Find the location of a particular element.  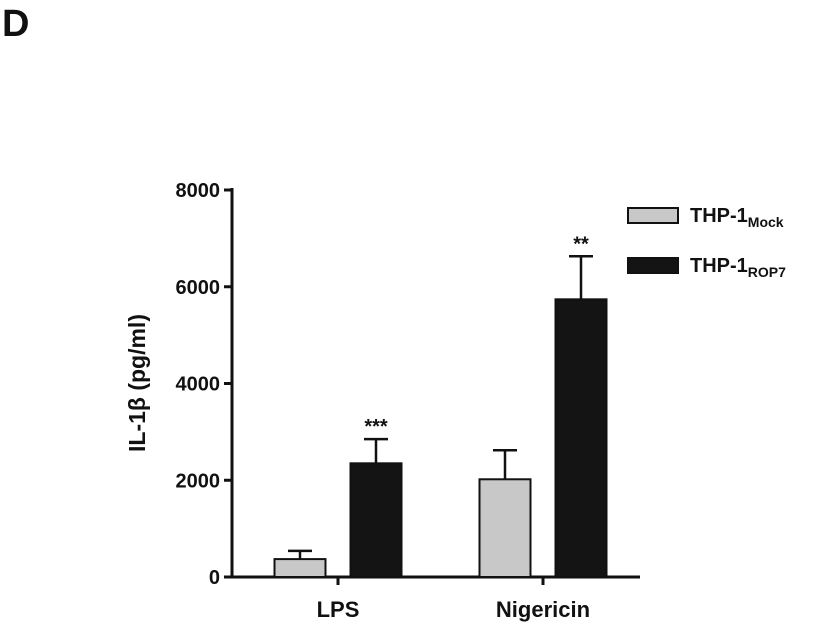

legend-subscript: ROP7 is located at coordinates (767, 272).